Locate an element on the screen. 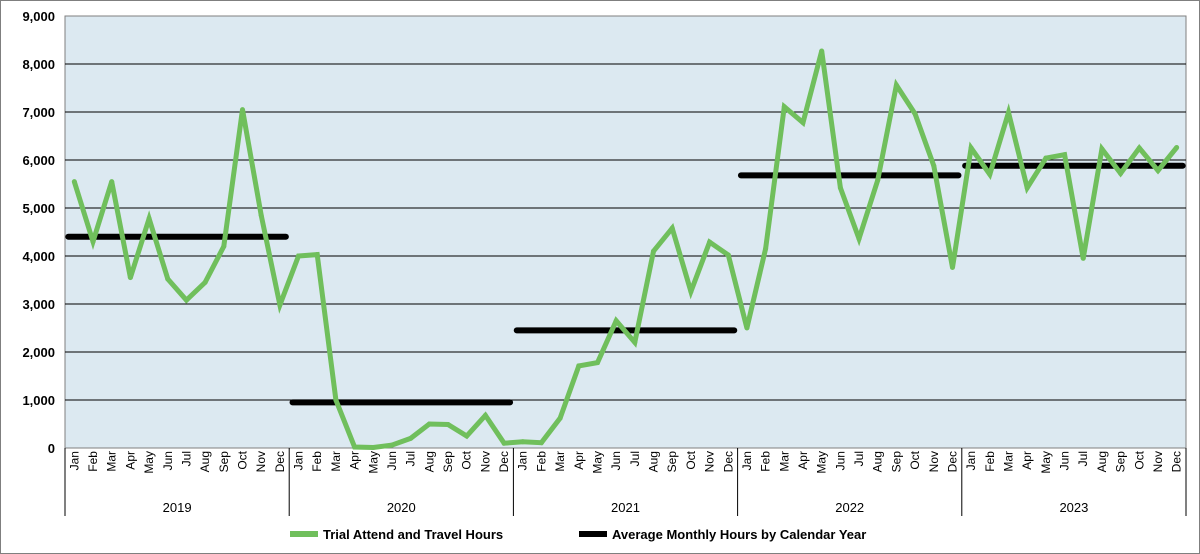 This screenshot has height=554, width=1200. y-tick-label: 6,000 is located at coordinates (38, 160).